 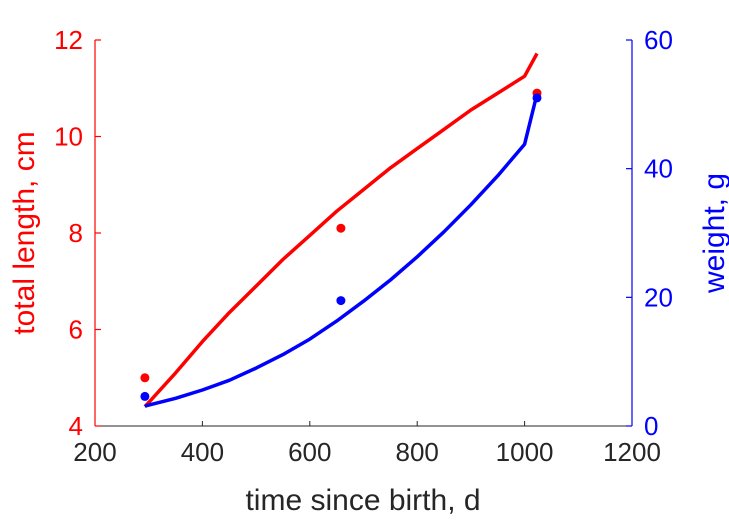 I want to click on x-tick-label: 1000, so click(x=525, y=452).